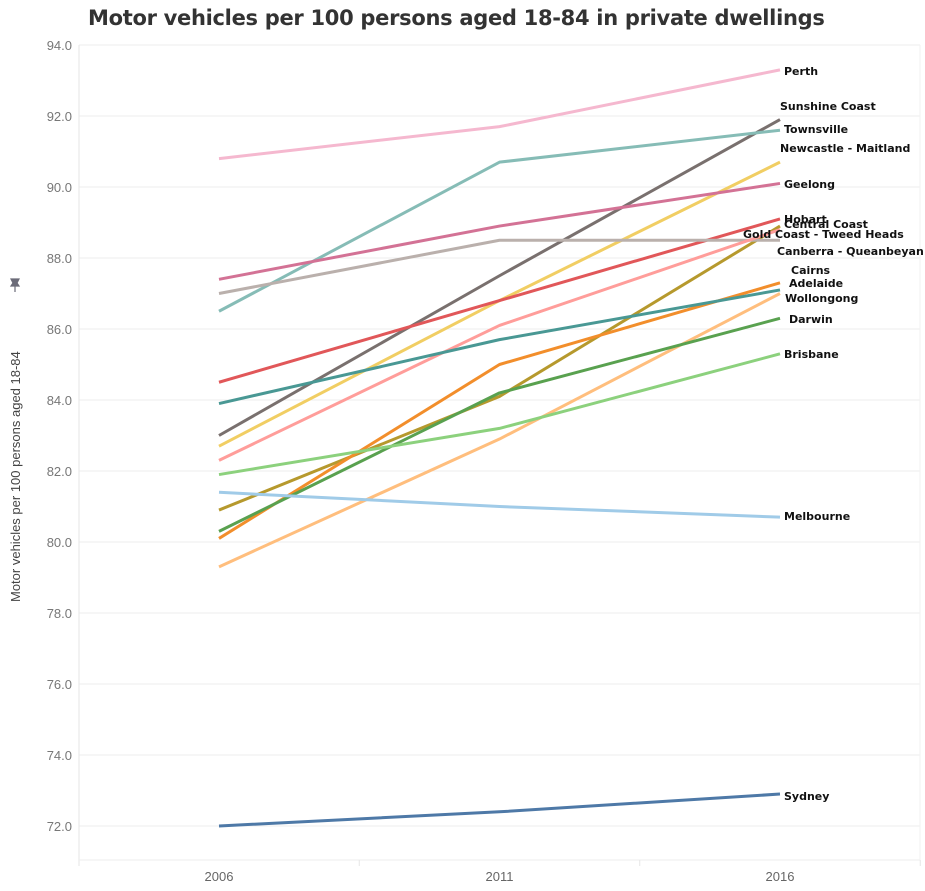 The width and height of the screenshot is (925, 891). I want to click on x-tick-label: 2006, so click(219, 876).